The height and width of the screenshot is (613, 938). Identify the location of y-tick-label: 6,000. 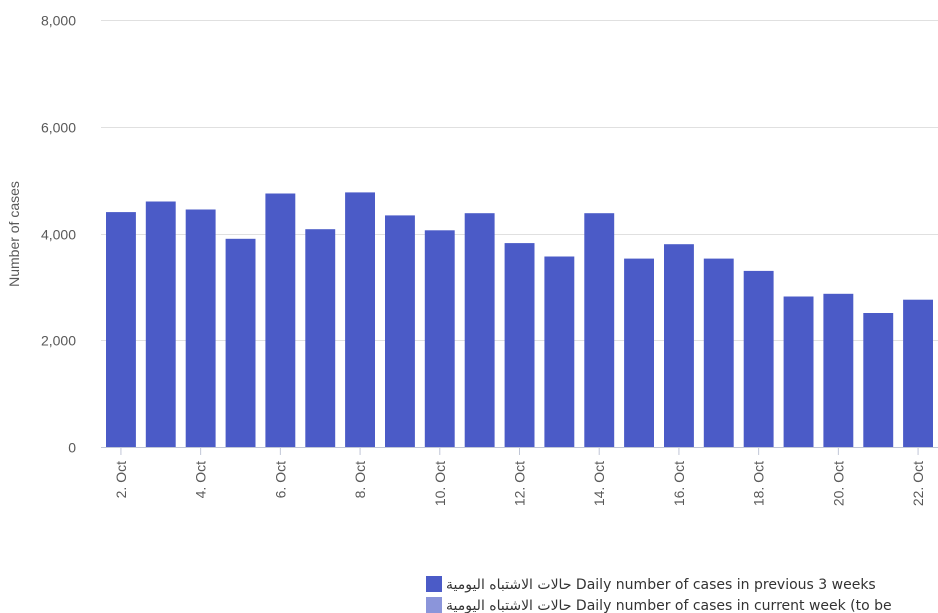
(58, 128).